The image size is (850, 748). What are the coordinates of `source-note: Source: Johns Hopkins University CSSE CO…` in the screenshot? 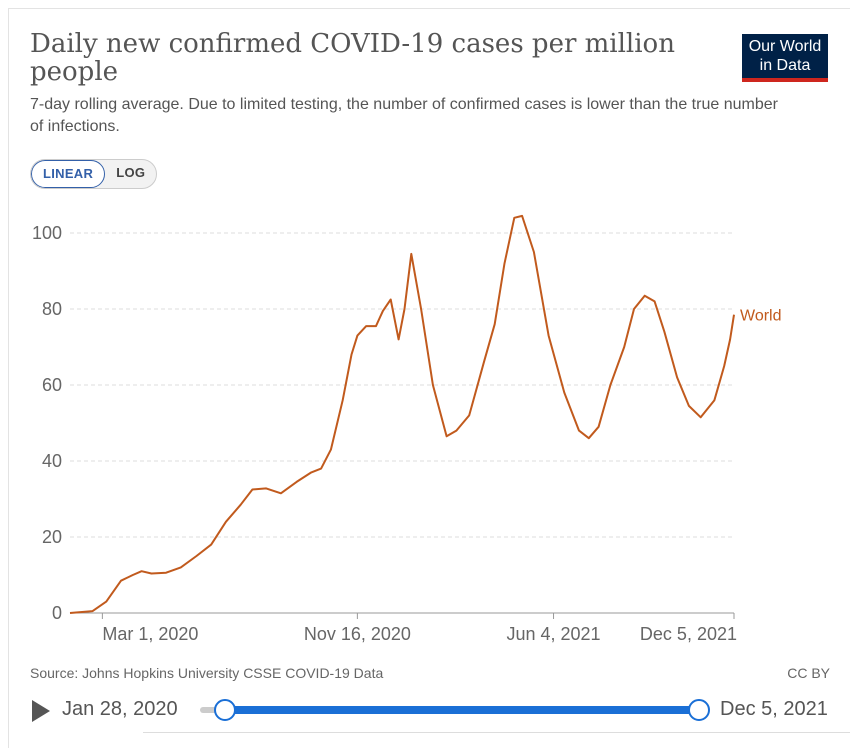 It's located at (207, 673).